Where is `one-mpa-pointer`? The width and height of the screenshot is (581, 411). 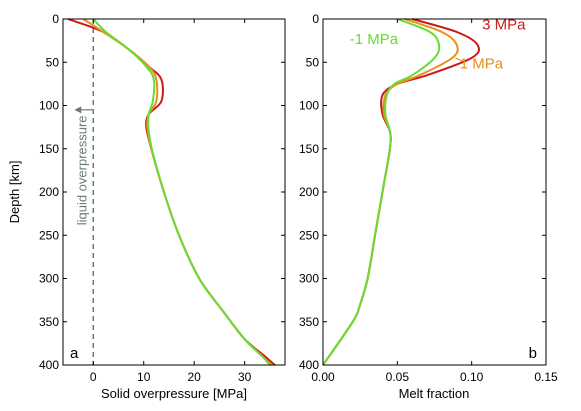
one-mpa-pointer is located at coordinates (459, 59).